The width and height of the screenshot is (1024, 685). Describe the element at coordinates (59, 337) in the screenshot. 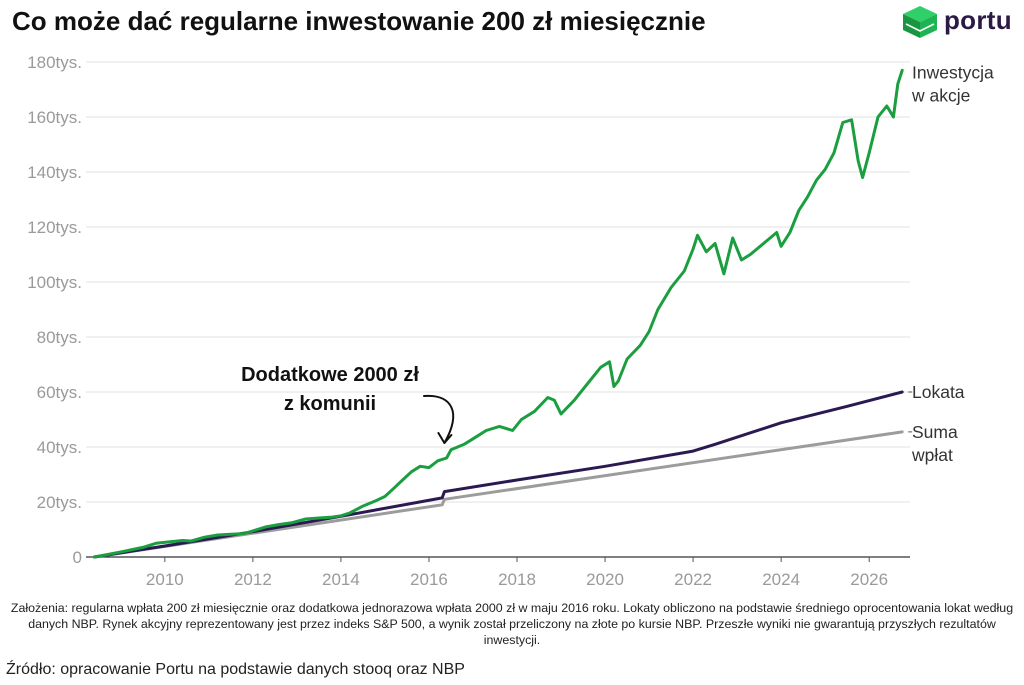

I see `y-tick-label: 80tys.` at that location.